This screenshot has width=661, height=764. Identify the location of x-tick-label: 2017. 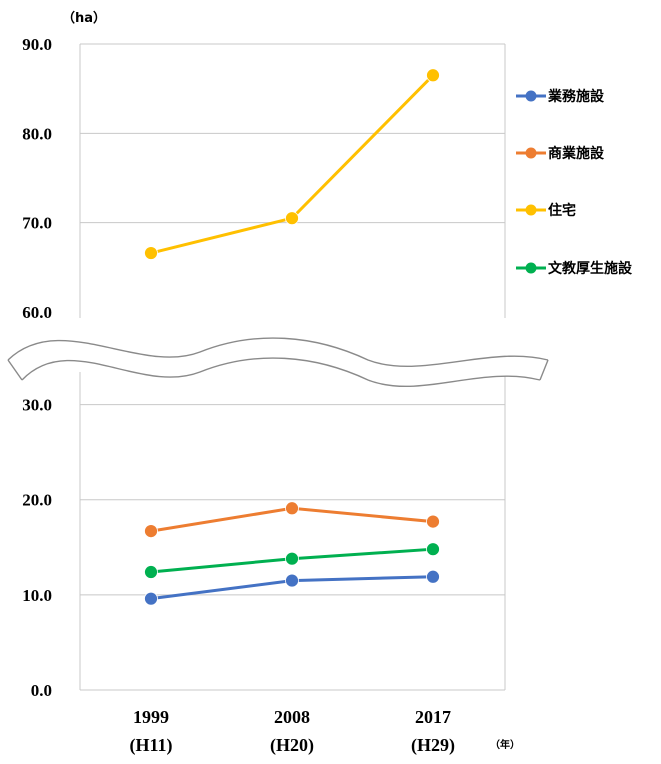
(433, 717).